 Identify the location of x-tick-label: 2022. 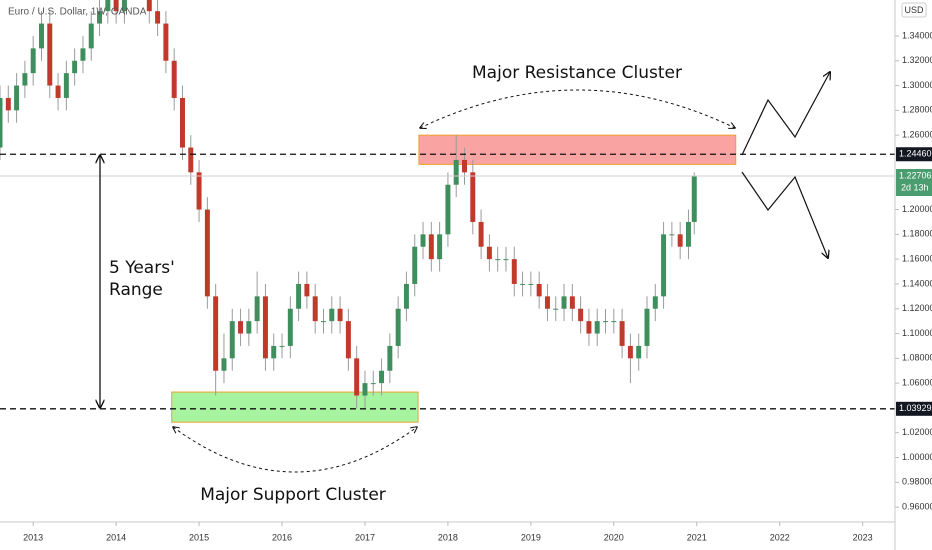
(780, 537).